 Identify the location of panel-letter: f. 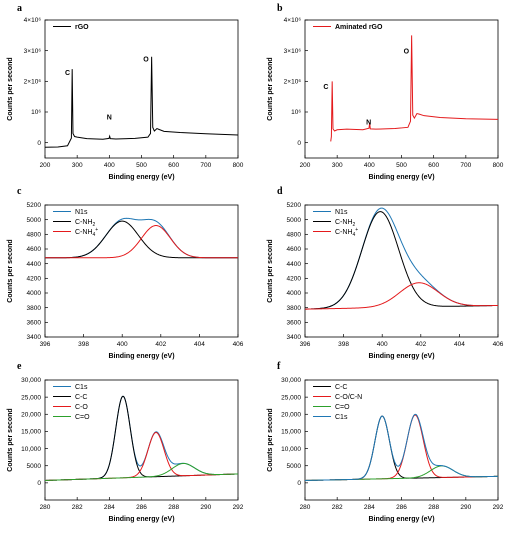
(279, 366).